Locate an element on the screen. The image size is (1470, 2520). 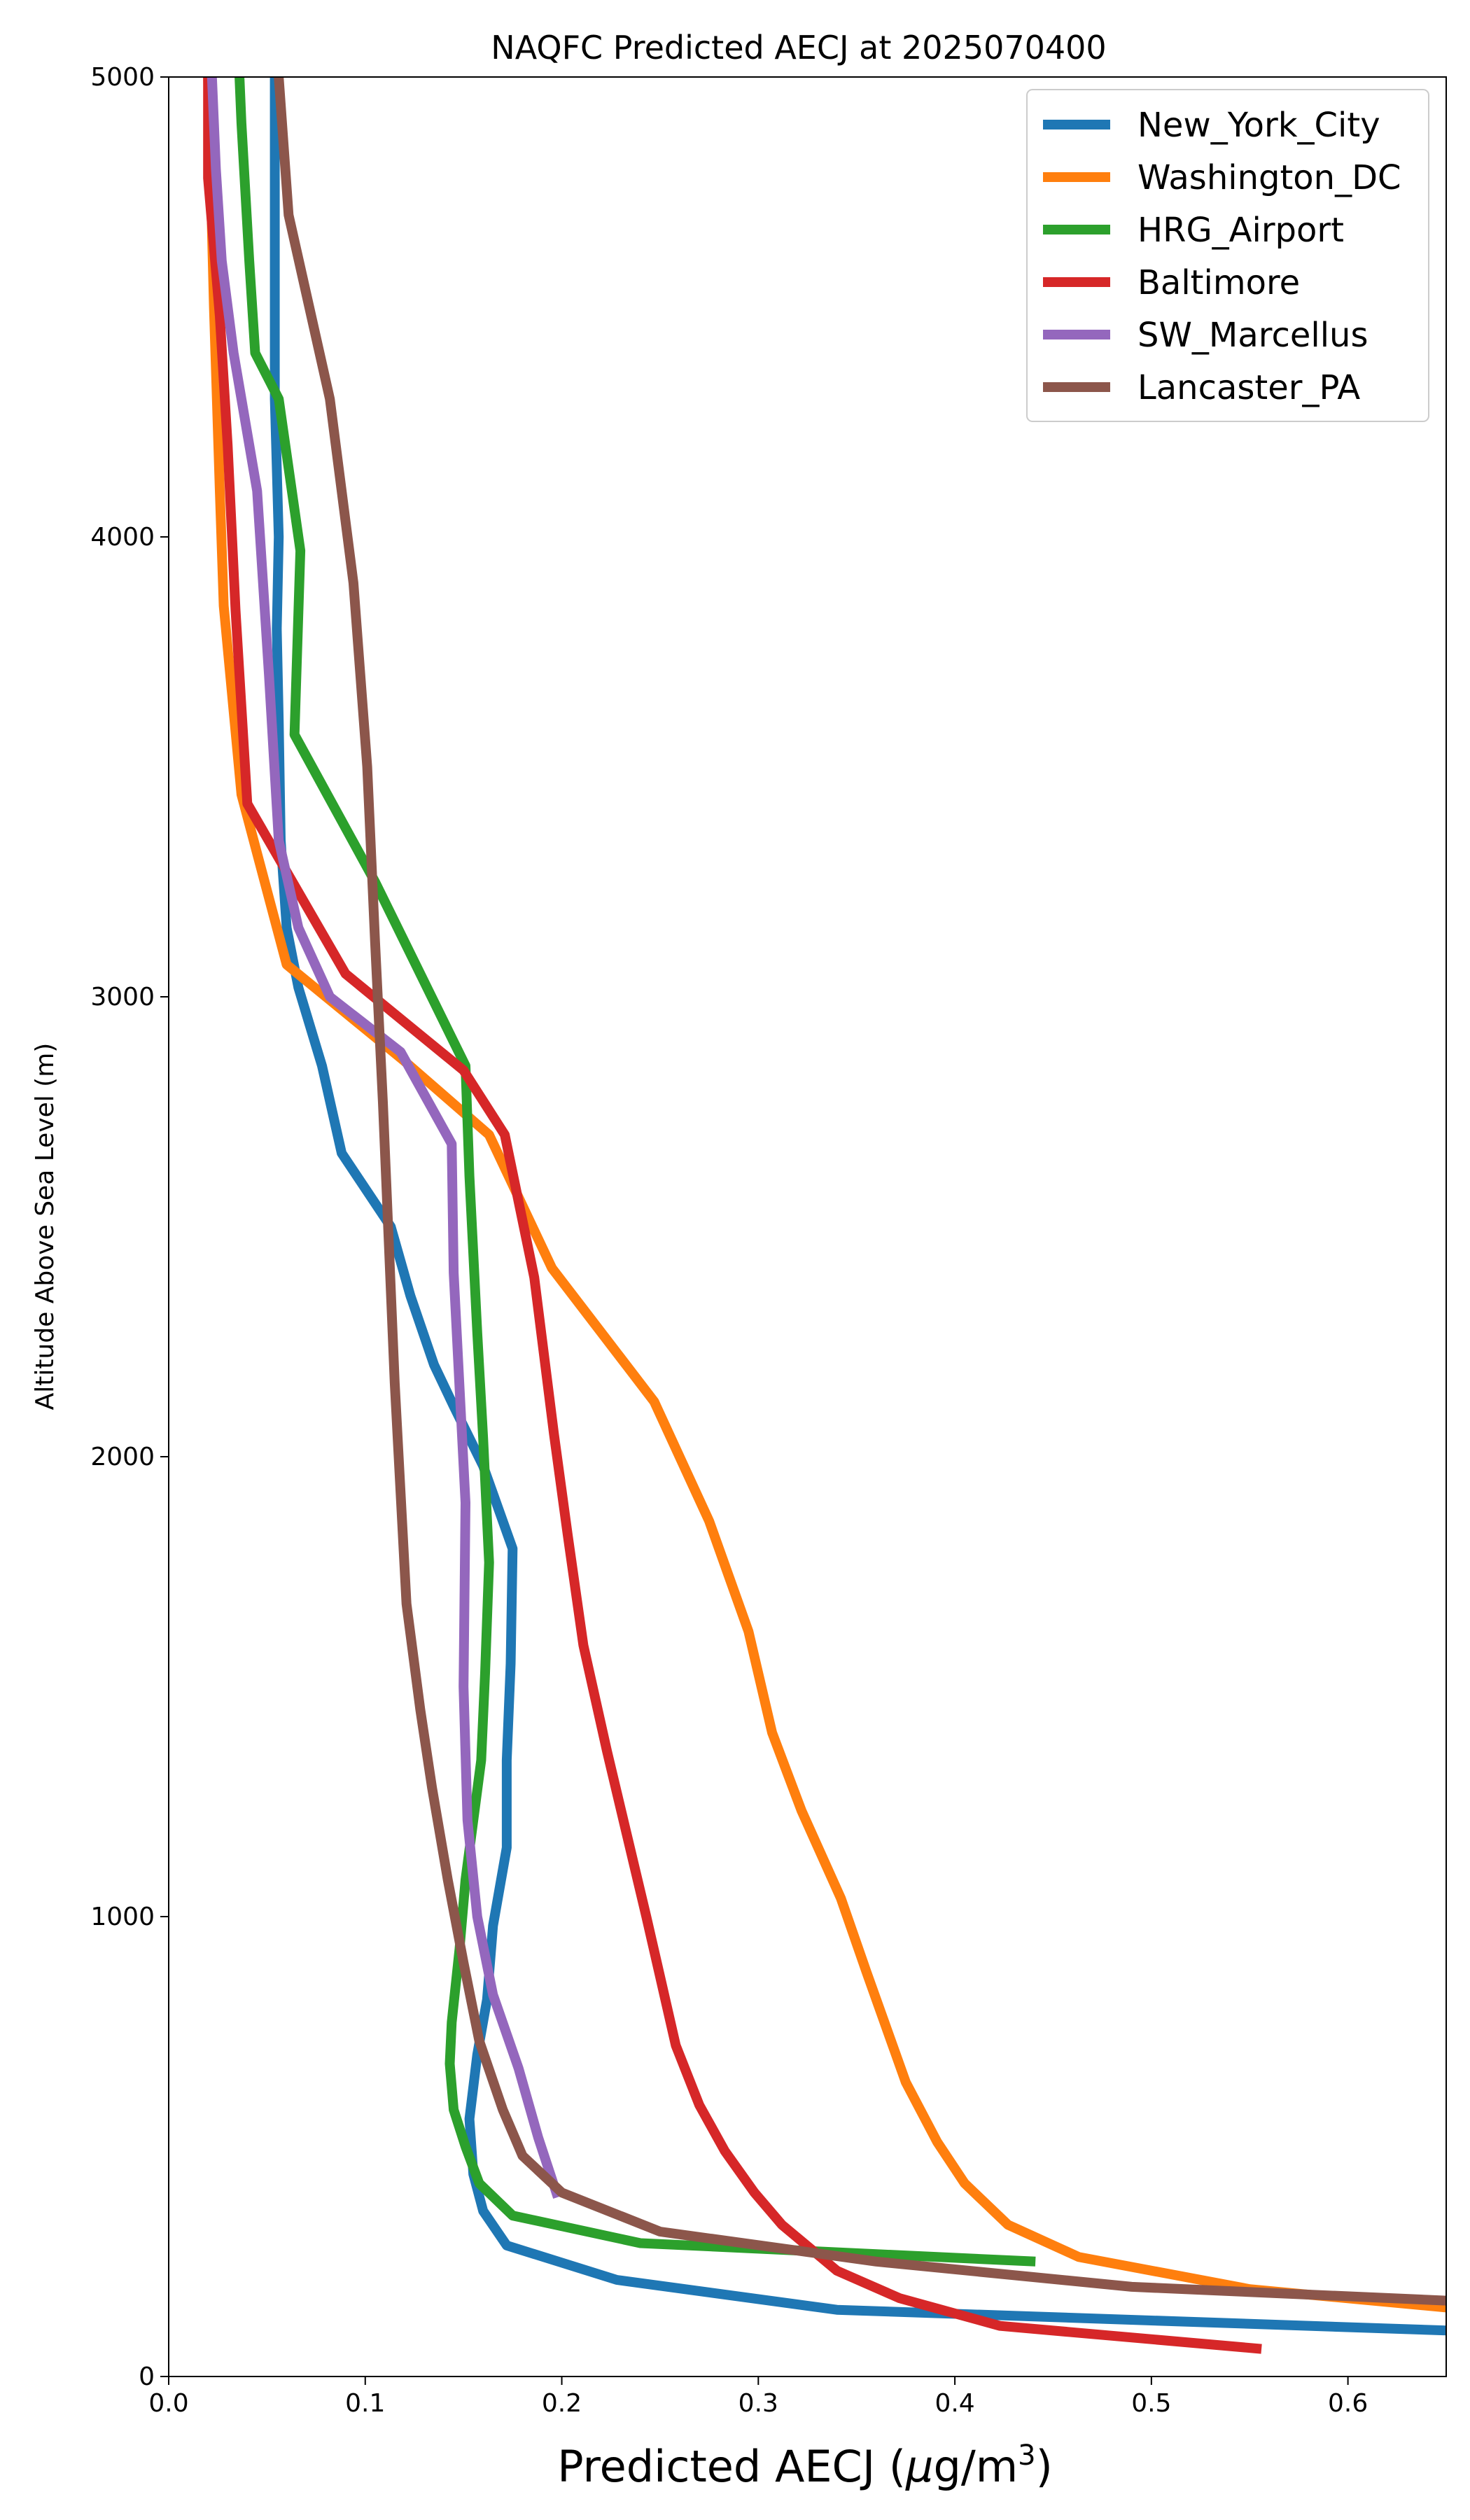
x-tick-label: 0.2 is located at coordinates (562, 2403).